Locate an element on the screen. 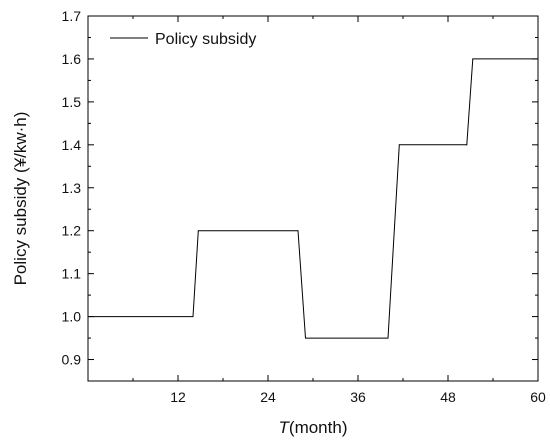  x-tick-label: 36 is located at coordinates (358, 397).